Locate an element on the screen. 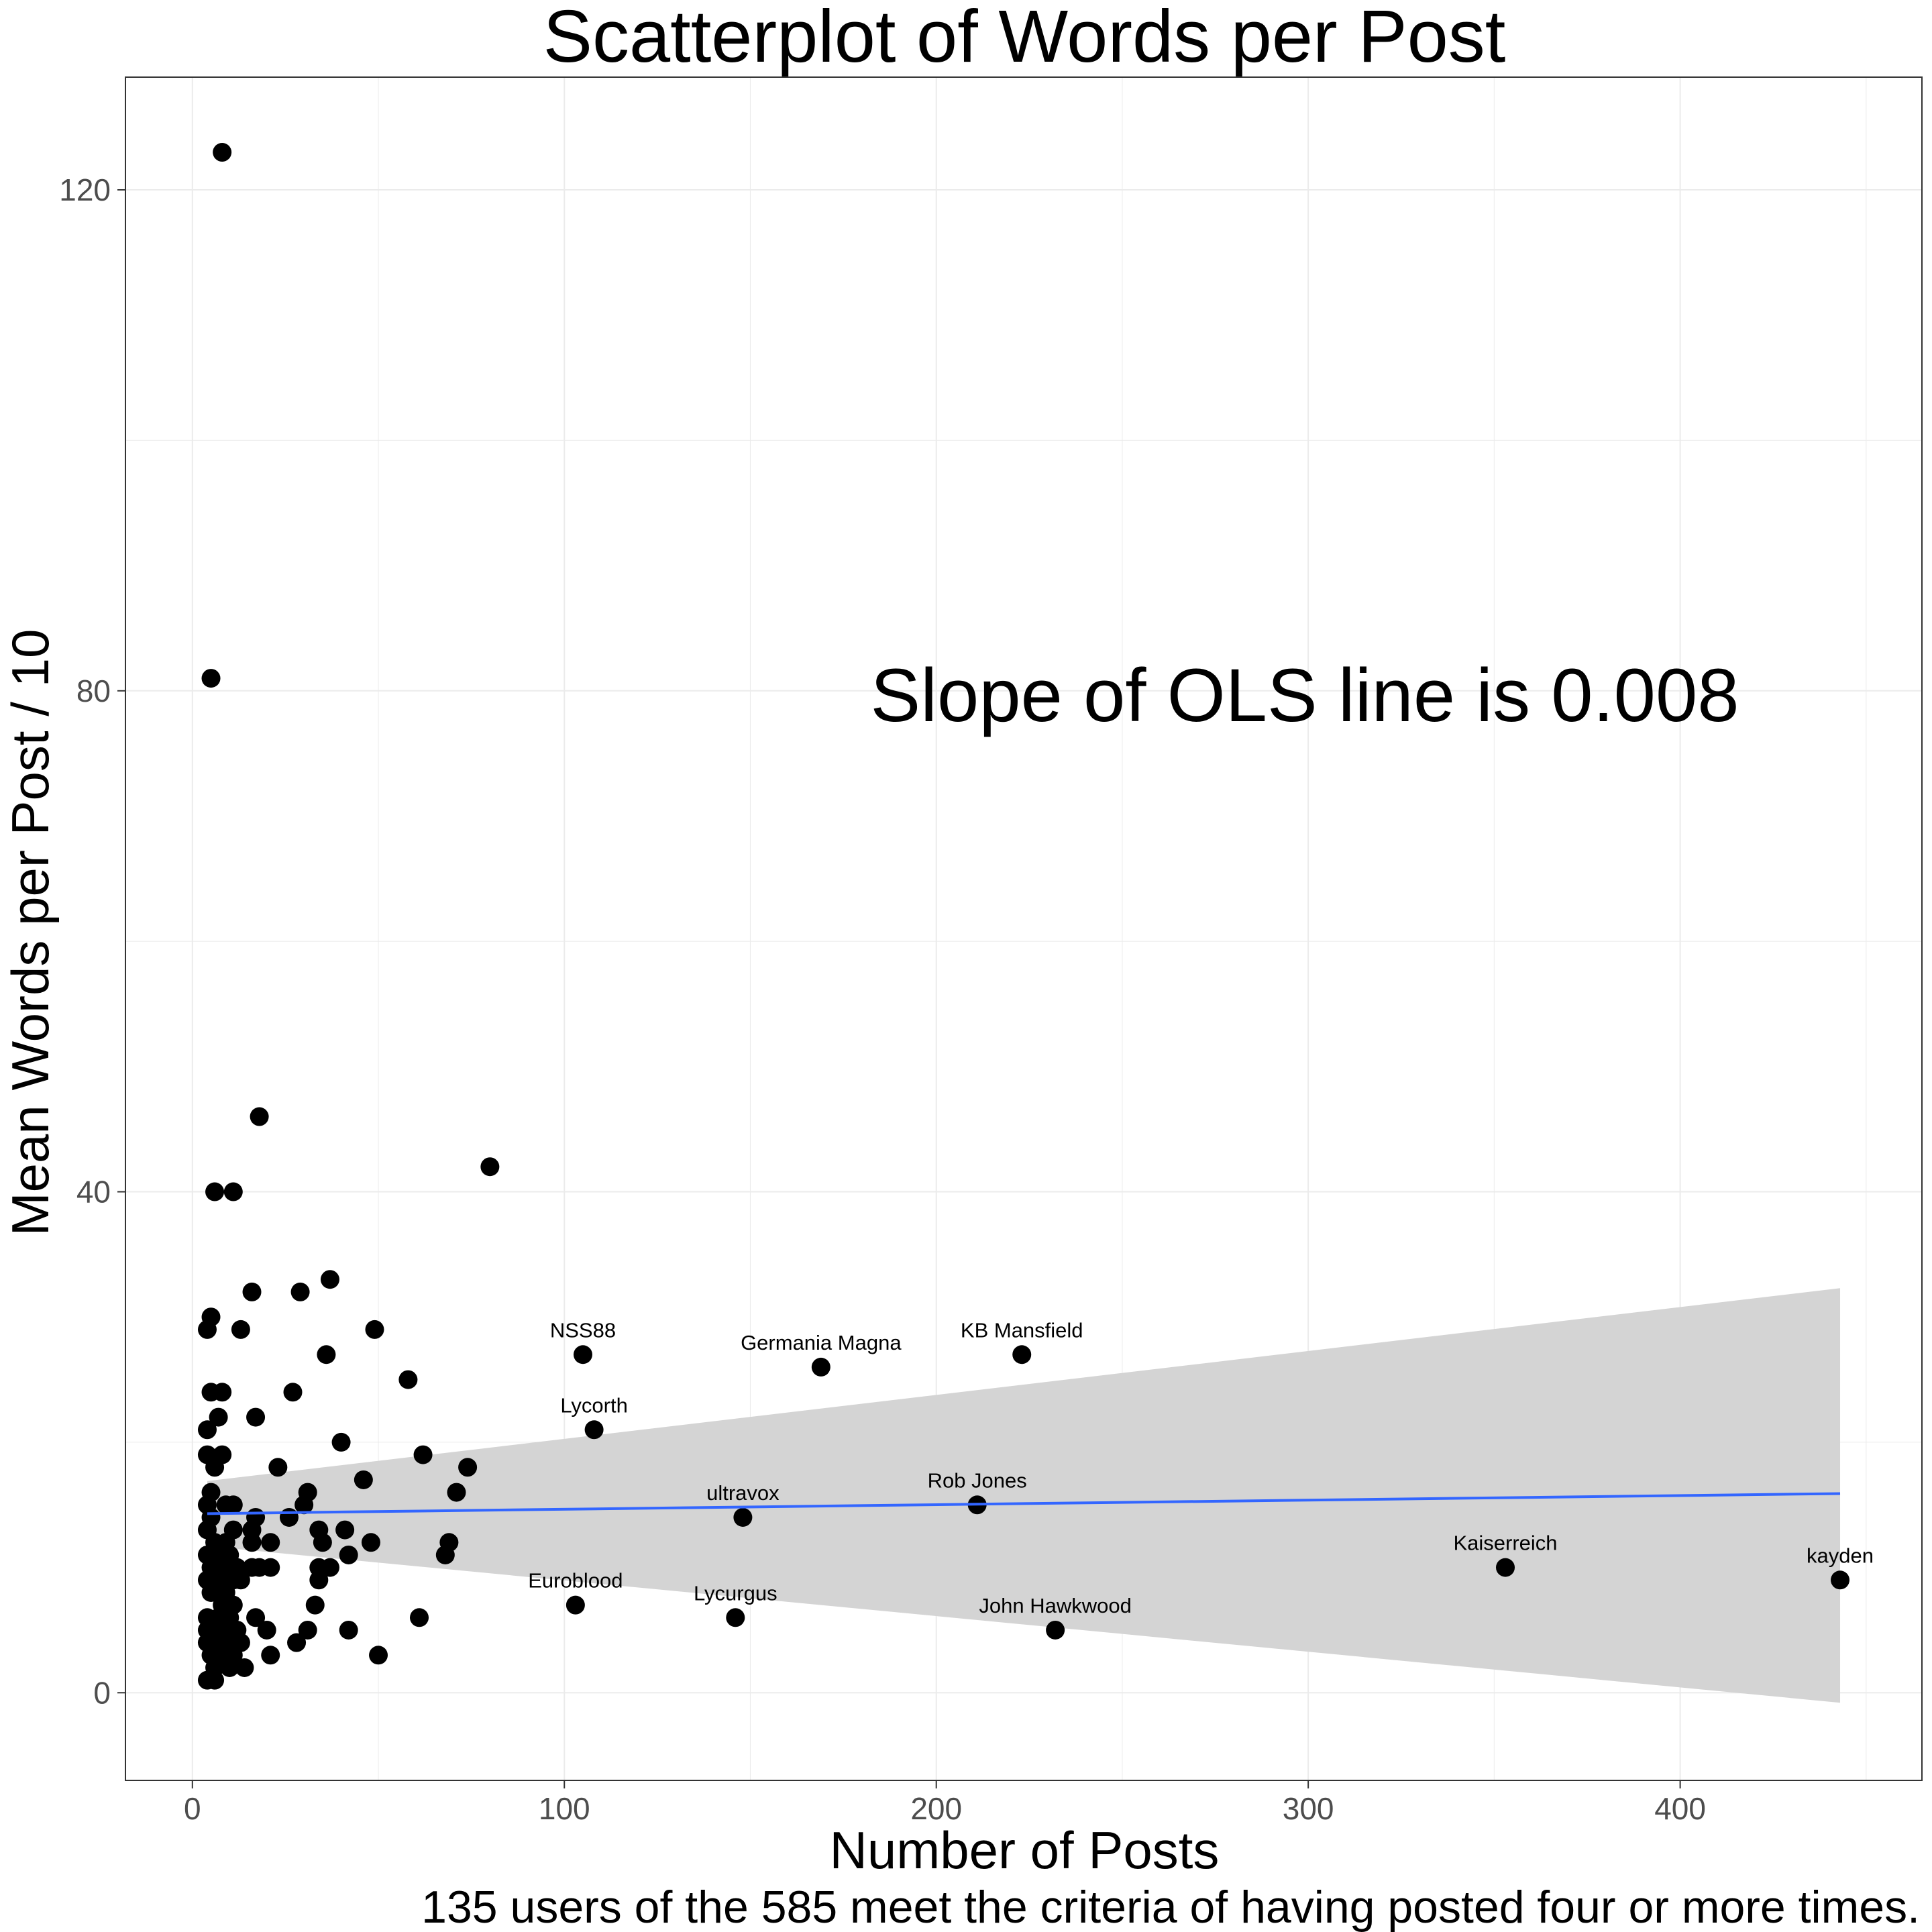 The width and height of the screenshot is (1932, 1932). point-label: John Hawkwood is located at coordinates (1055, 1605).